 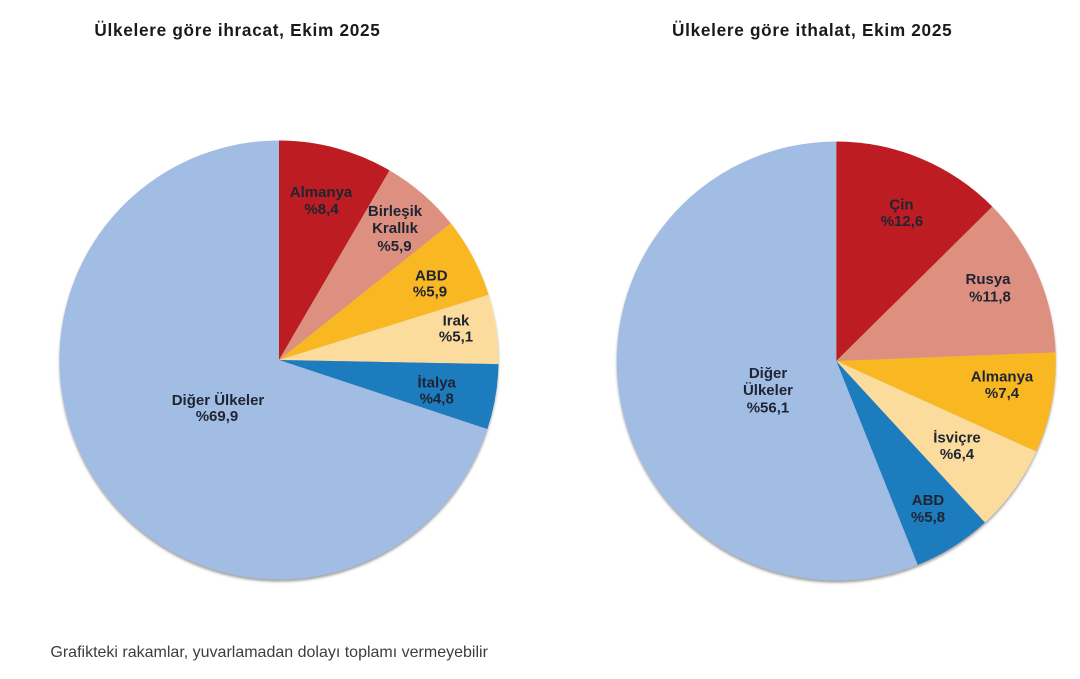 What do you see at coordinates (990, 297) in the screenshot?
I see `svg-text: %11,8` at bounding box center [990, 297].